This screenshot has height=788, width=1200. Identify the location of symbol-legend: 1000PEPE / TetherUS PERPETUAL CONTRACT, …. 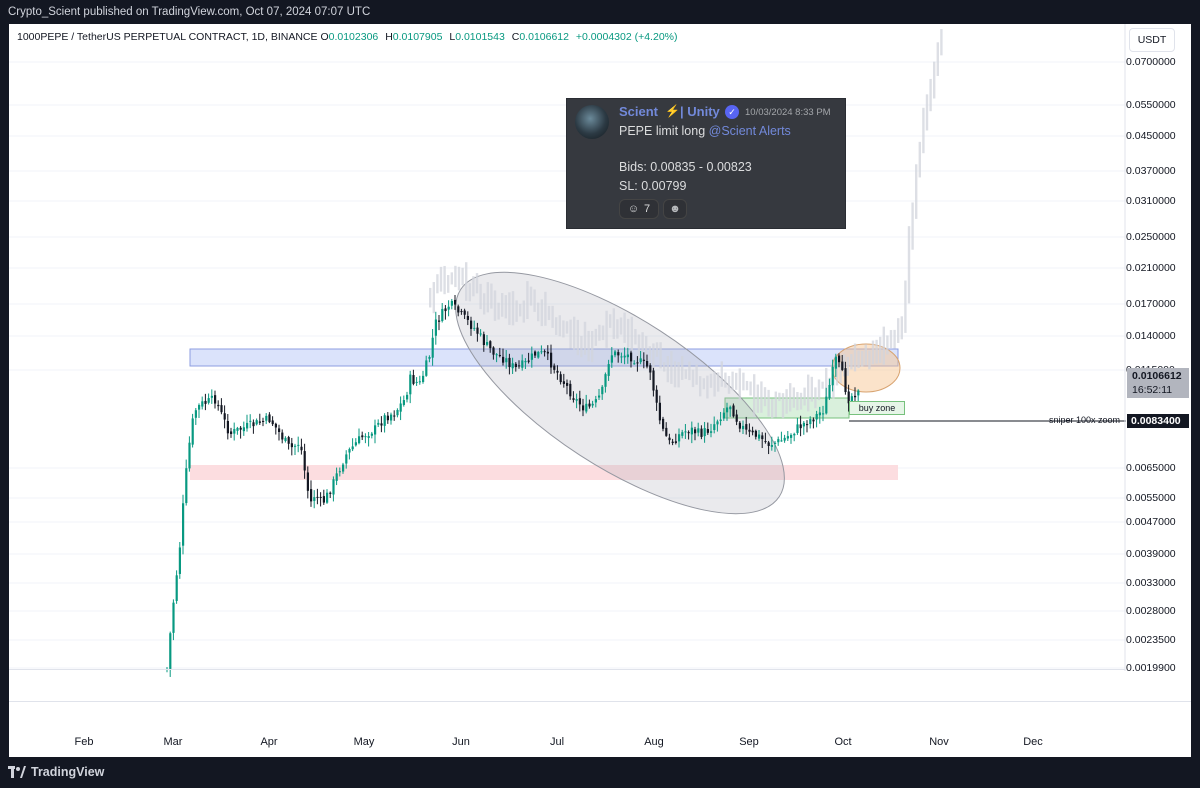
(347, 37).